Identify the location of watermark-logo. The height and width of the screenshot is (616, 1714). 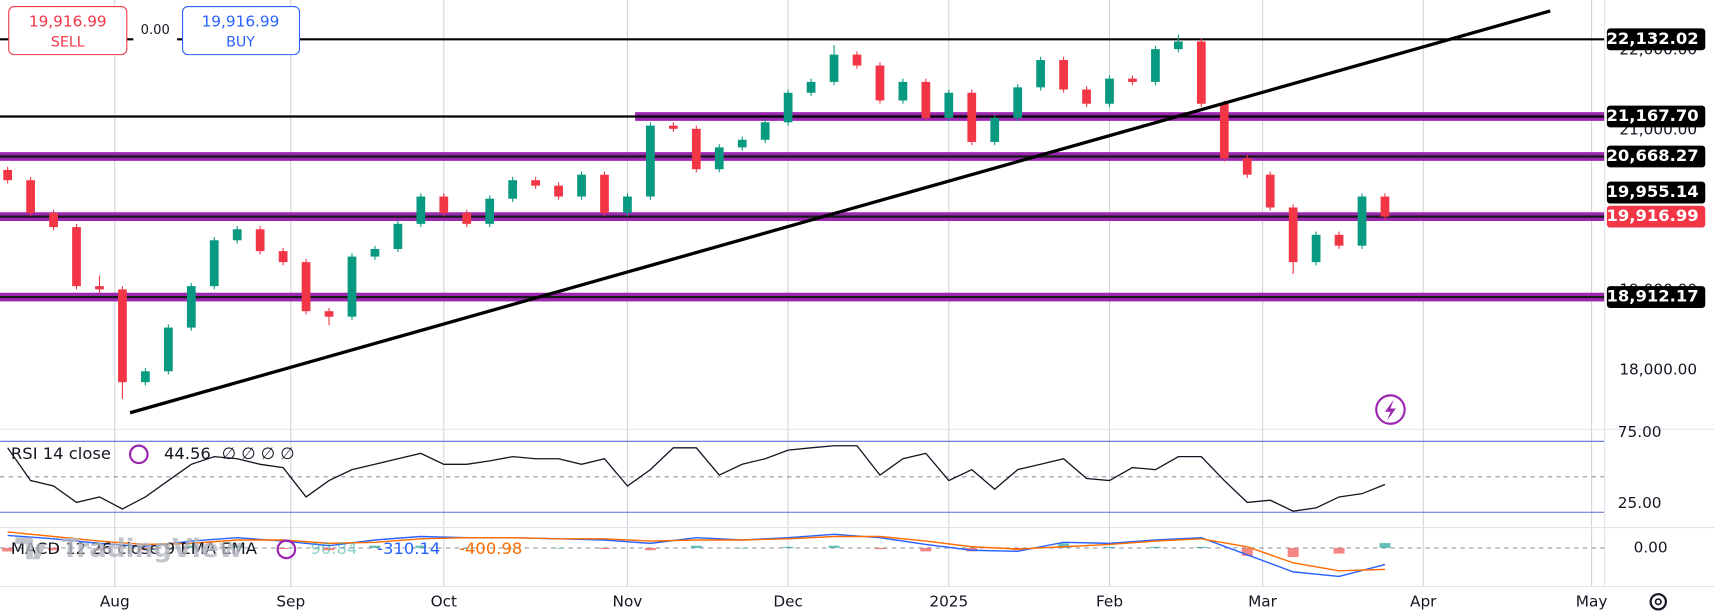
(30, 548).